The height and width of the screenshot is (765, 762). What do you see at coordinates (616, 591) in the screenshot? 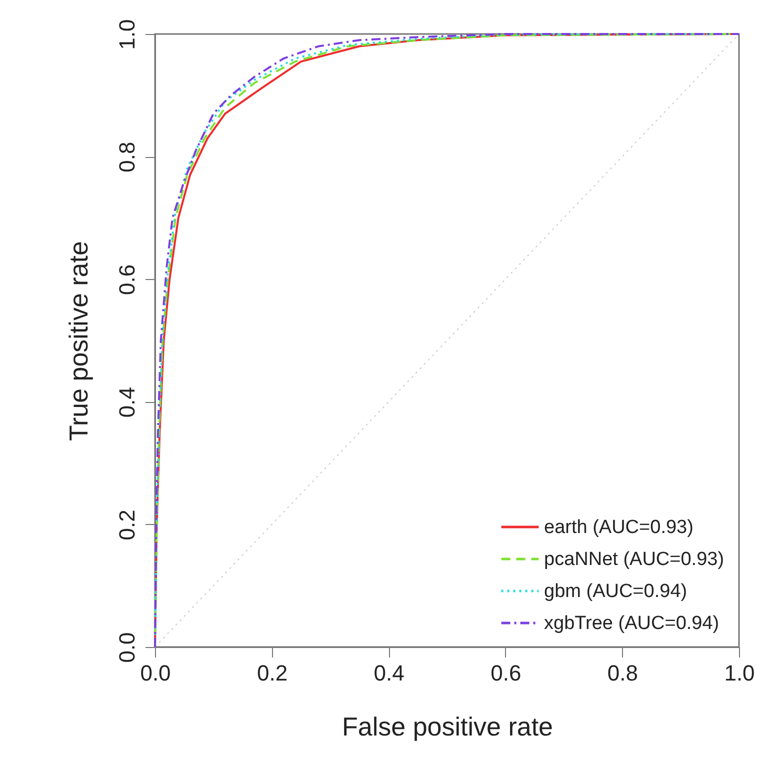
I see `legend-label: gbm (AUC=0.94)` at bounding box center [616, 591].